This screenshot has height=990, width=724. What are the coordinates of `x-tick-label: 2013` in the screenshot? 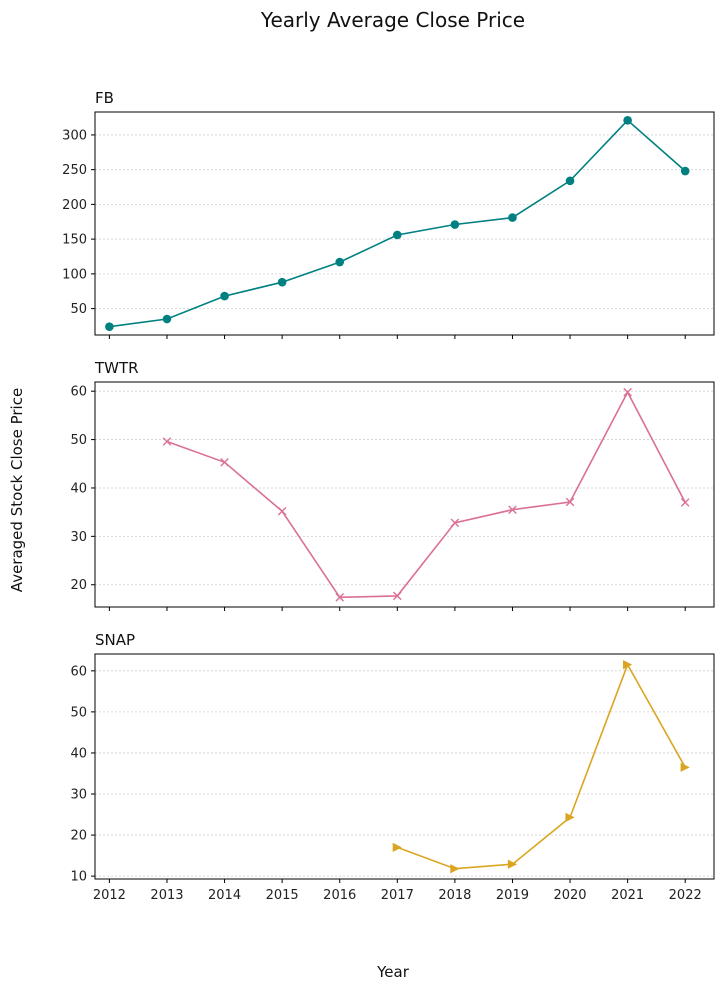 It's located at (166, 895).